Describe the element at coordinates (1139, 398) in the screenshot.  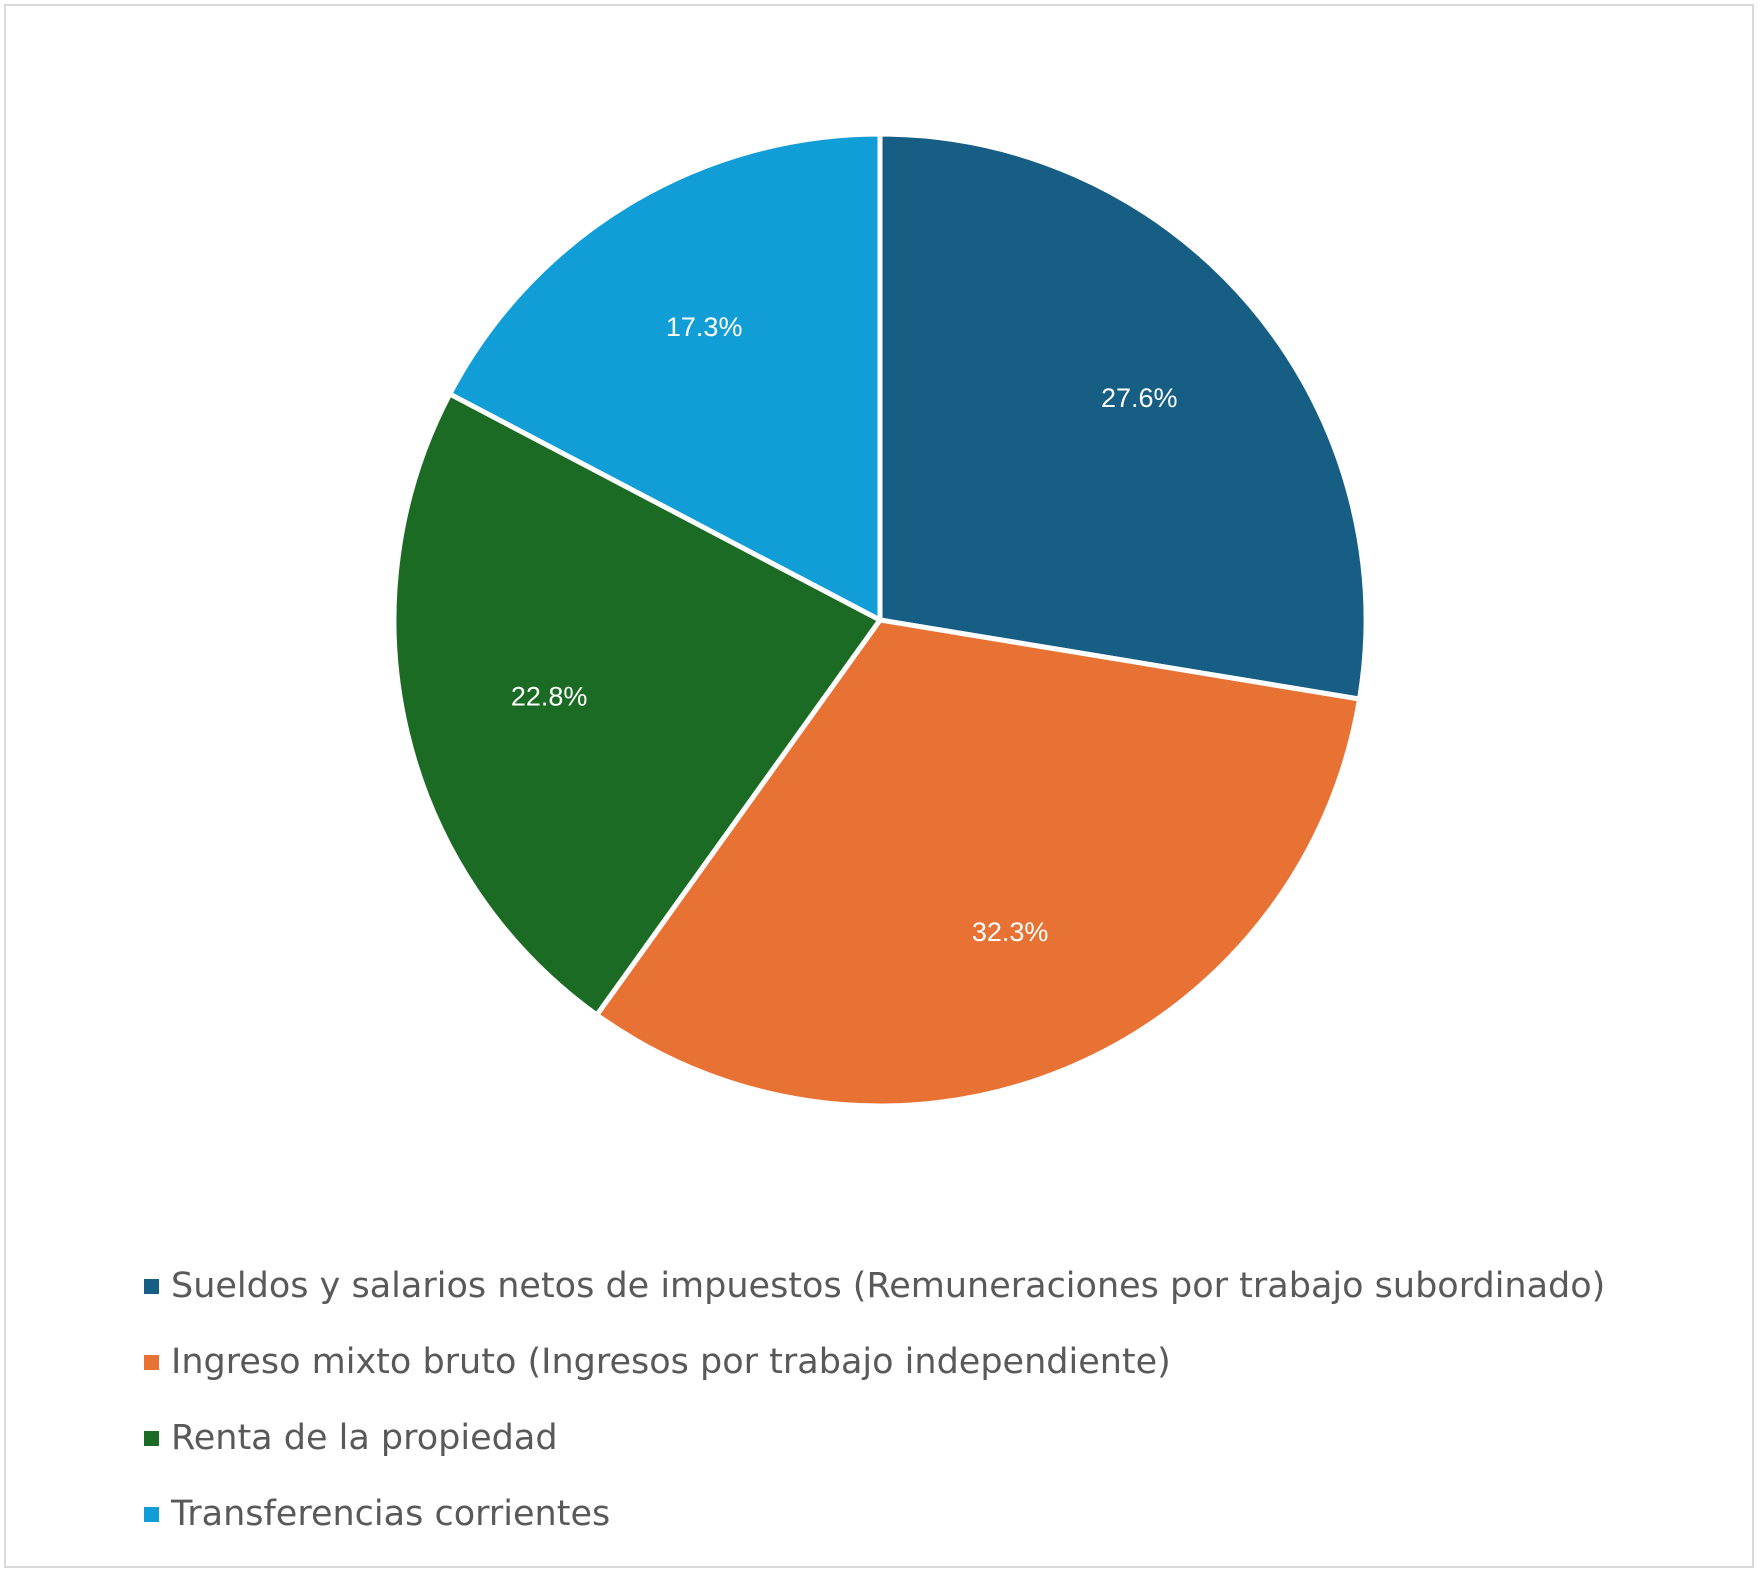
I see `data-label-sueldos: 27.6%` at that location.